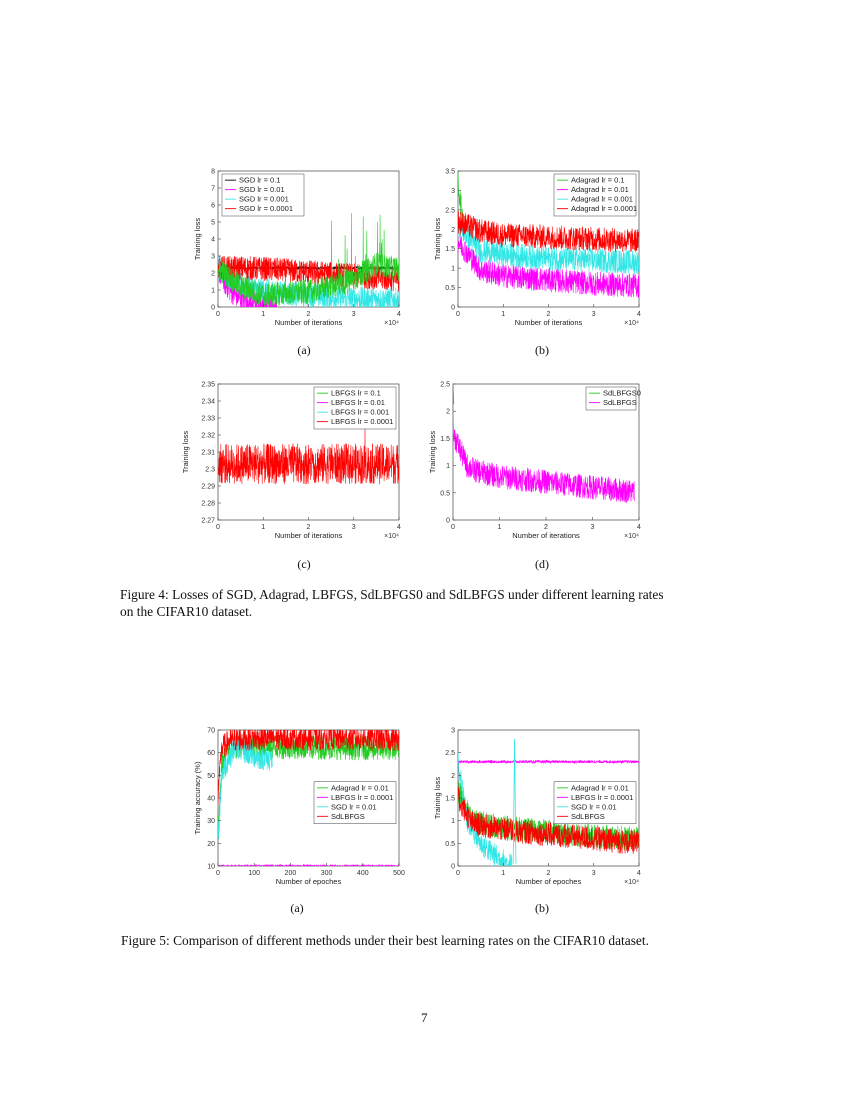 The width and height of the screenshot is (850, 1100). Describe the element at coordinates (503, 873) in the screenshot. I see `fig5b-xtick-label: 1` at that location.